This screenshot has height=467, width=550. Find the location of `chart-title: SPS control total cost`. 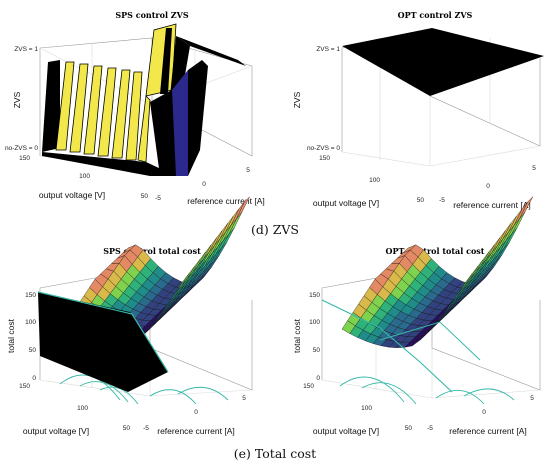

chart-title: SPS control total cost is located at coordinates (152, 251).